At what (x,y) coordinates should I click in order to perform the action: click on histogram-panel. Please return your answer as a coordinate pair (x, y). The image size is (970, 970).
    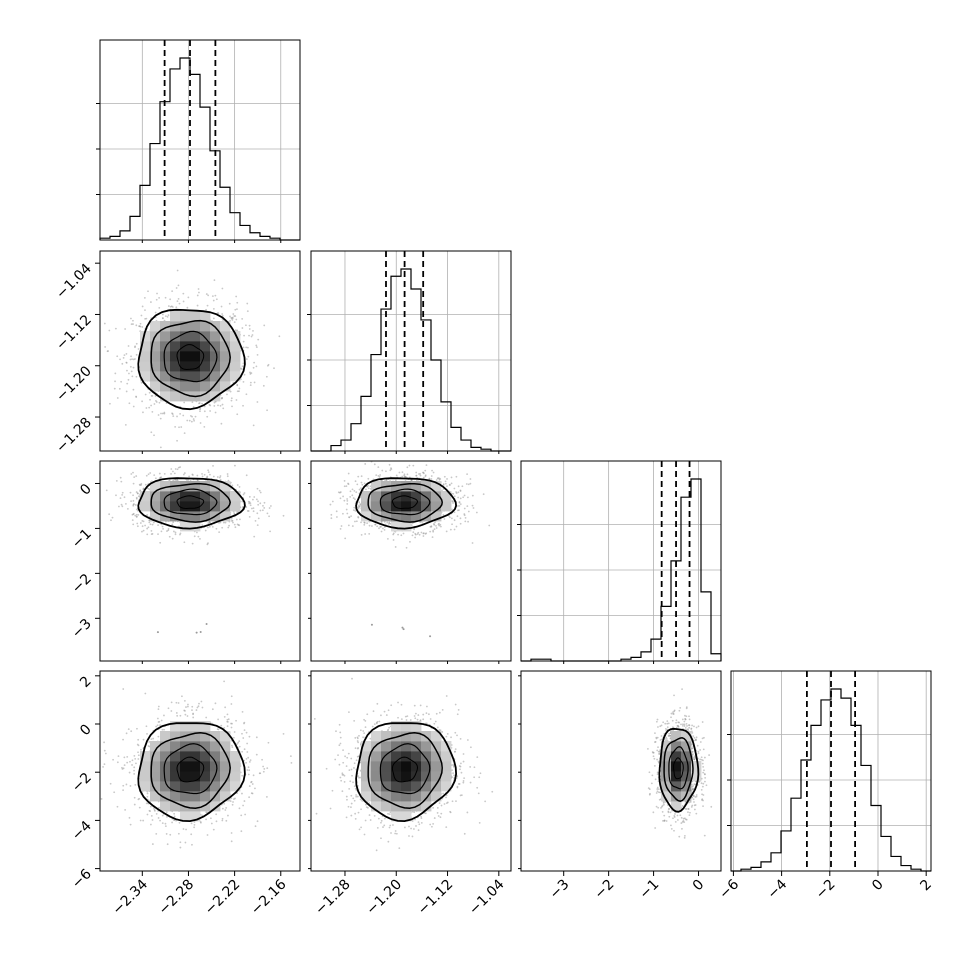
    Looking at the image, I should click on (829, 771).